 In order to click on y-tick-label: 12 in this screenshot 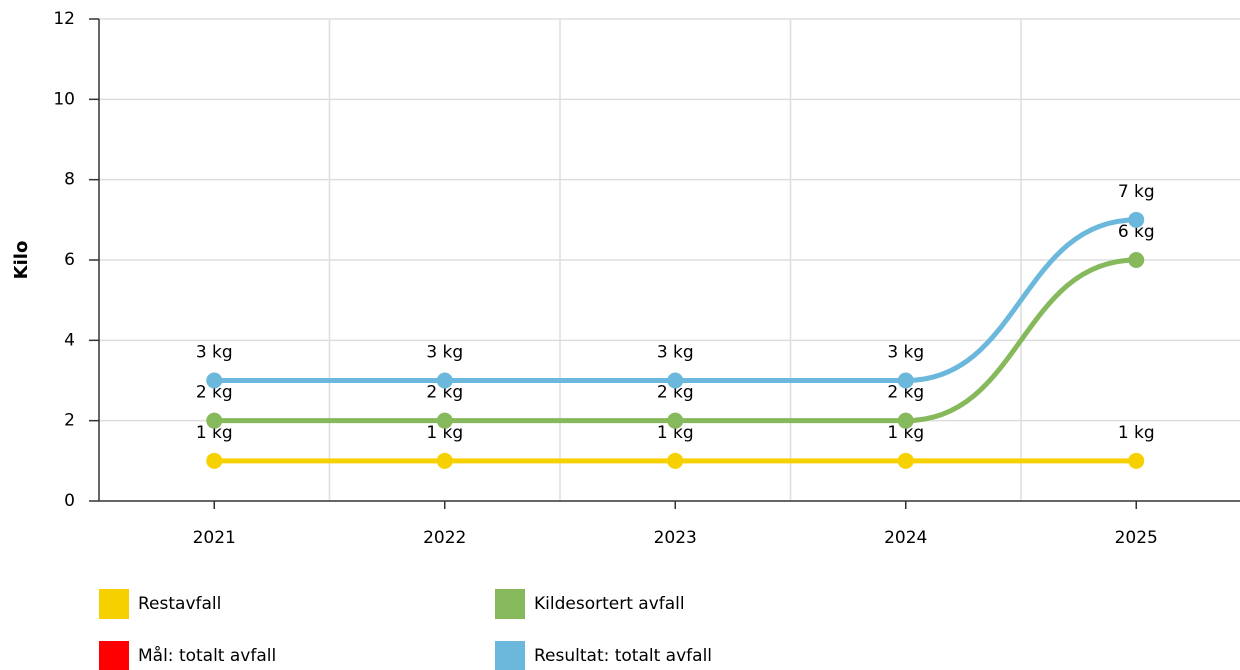, I will do `click(64, 19)`.